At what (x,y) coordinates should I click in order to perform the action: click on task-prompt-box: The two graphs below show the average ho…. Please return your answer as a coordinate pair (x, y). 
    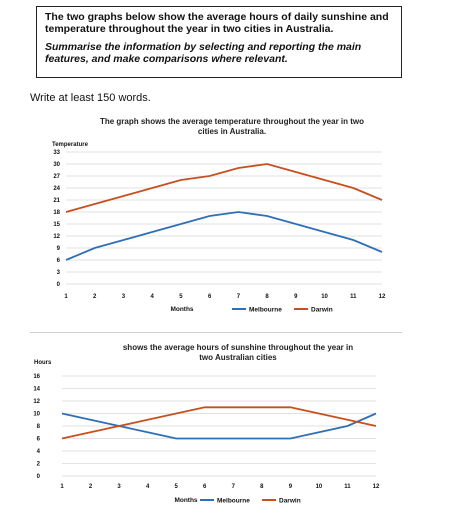
    Looking at the image, I should click on (219, 42).